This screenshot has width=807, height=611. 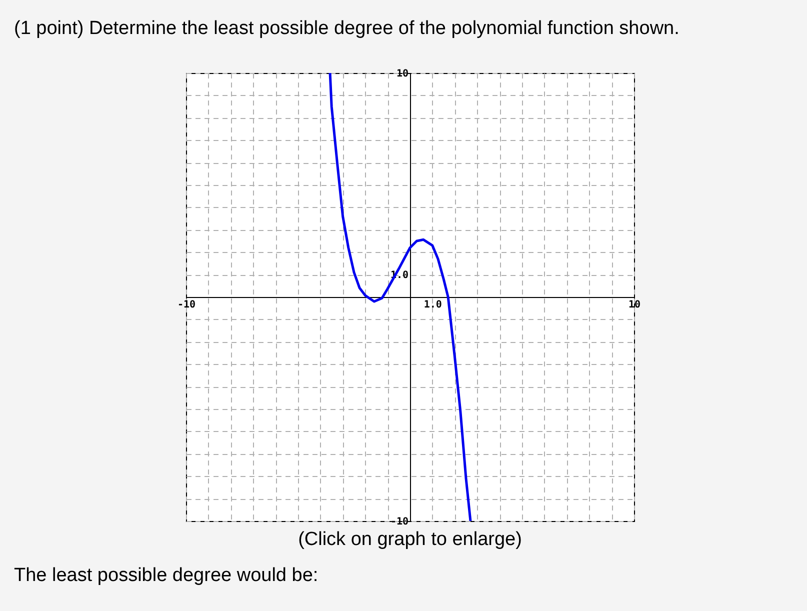 I want to click on x-tick-label: 1.0, so click(x=433, y=305).